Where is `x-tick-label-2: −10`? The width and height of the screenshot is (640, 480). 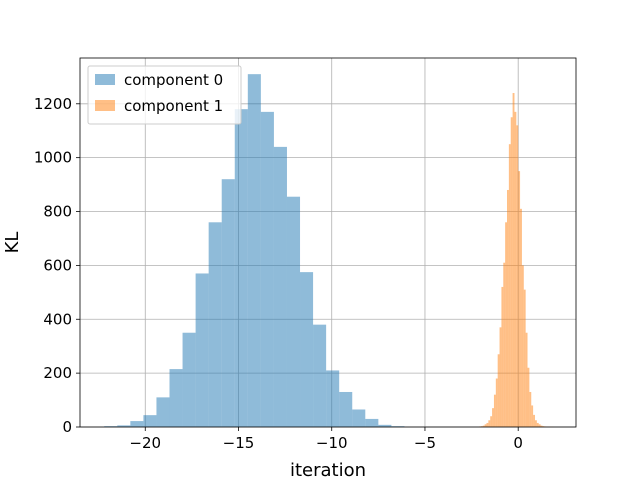
x-tick-label-2: −10 is located at coordinates (332, 443).